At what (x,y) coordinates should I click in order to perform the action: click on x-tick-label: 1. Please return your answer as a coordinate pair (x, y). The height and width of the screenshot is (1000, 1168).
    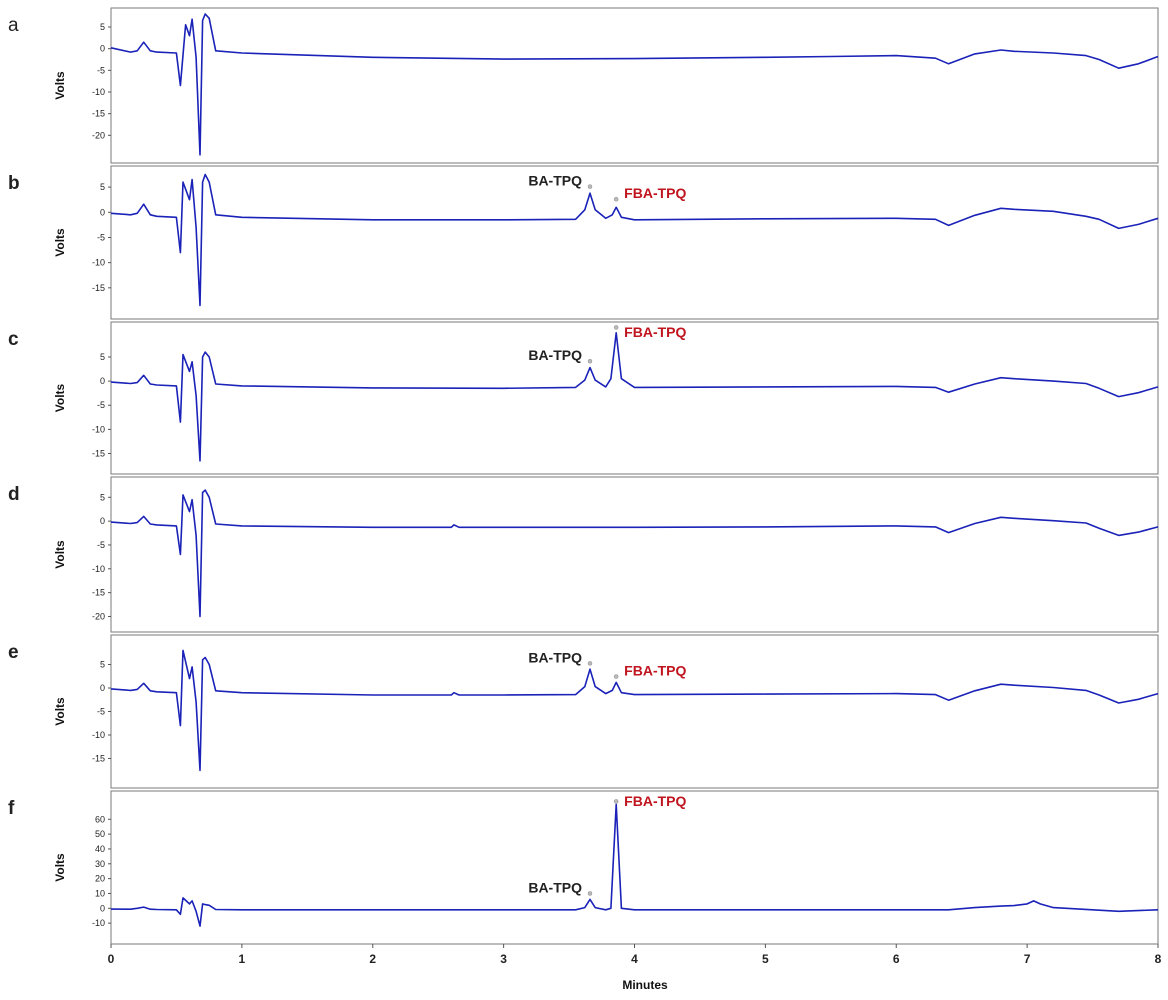
    Looking at the image, I should click on (242, 959).